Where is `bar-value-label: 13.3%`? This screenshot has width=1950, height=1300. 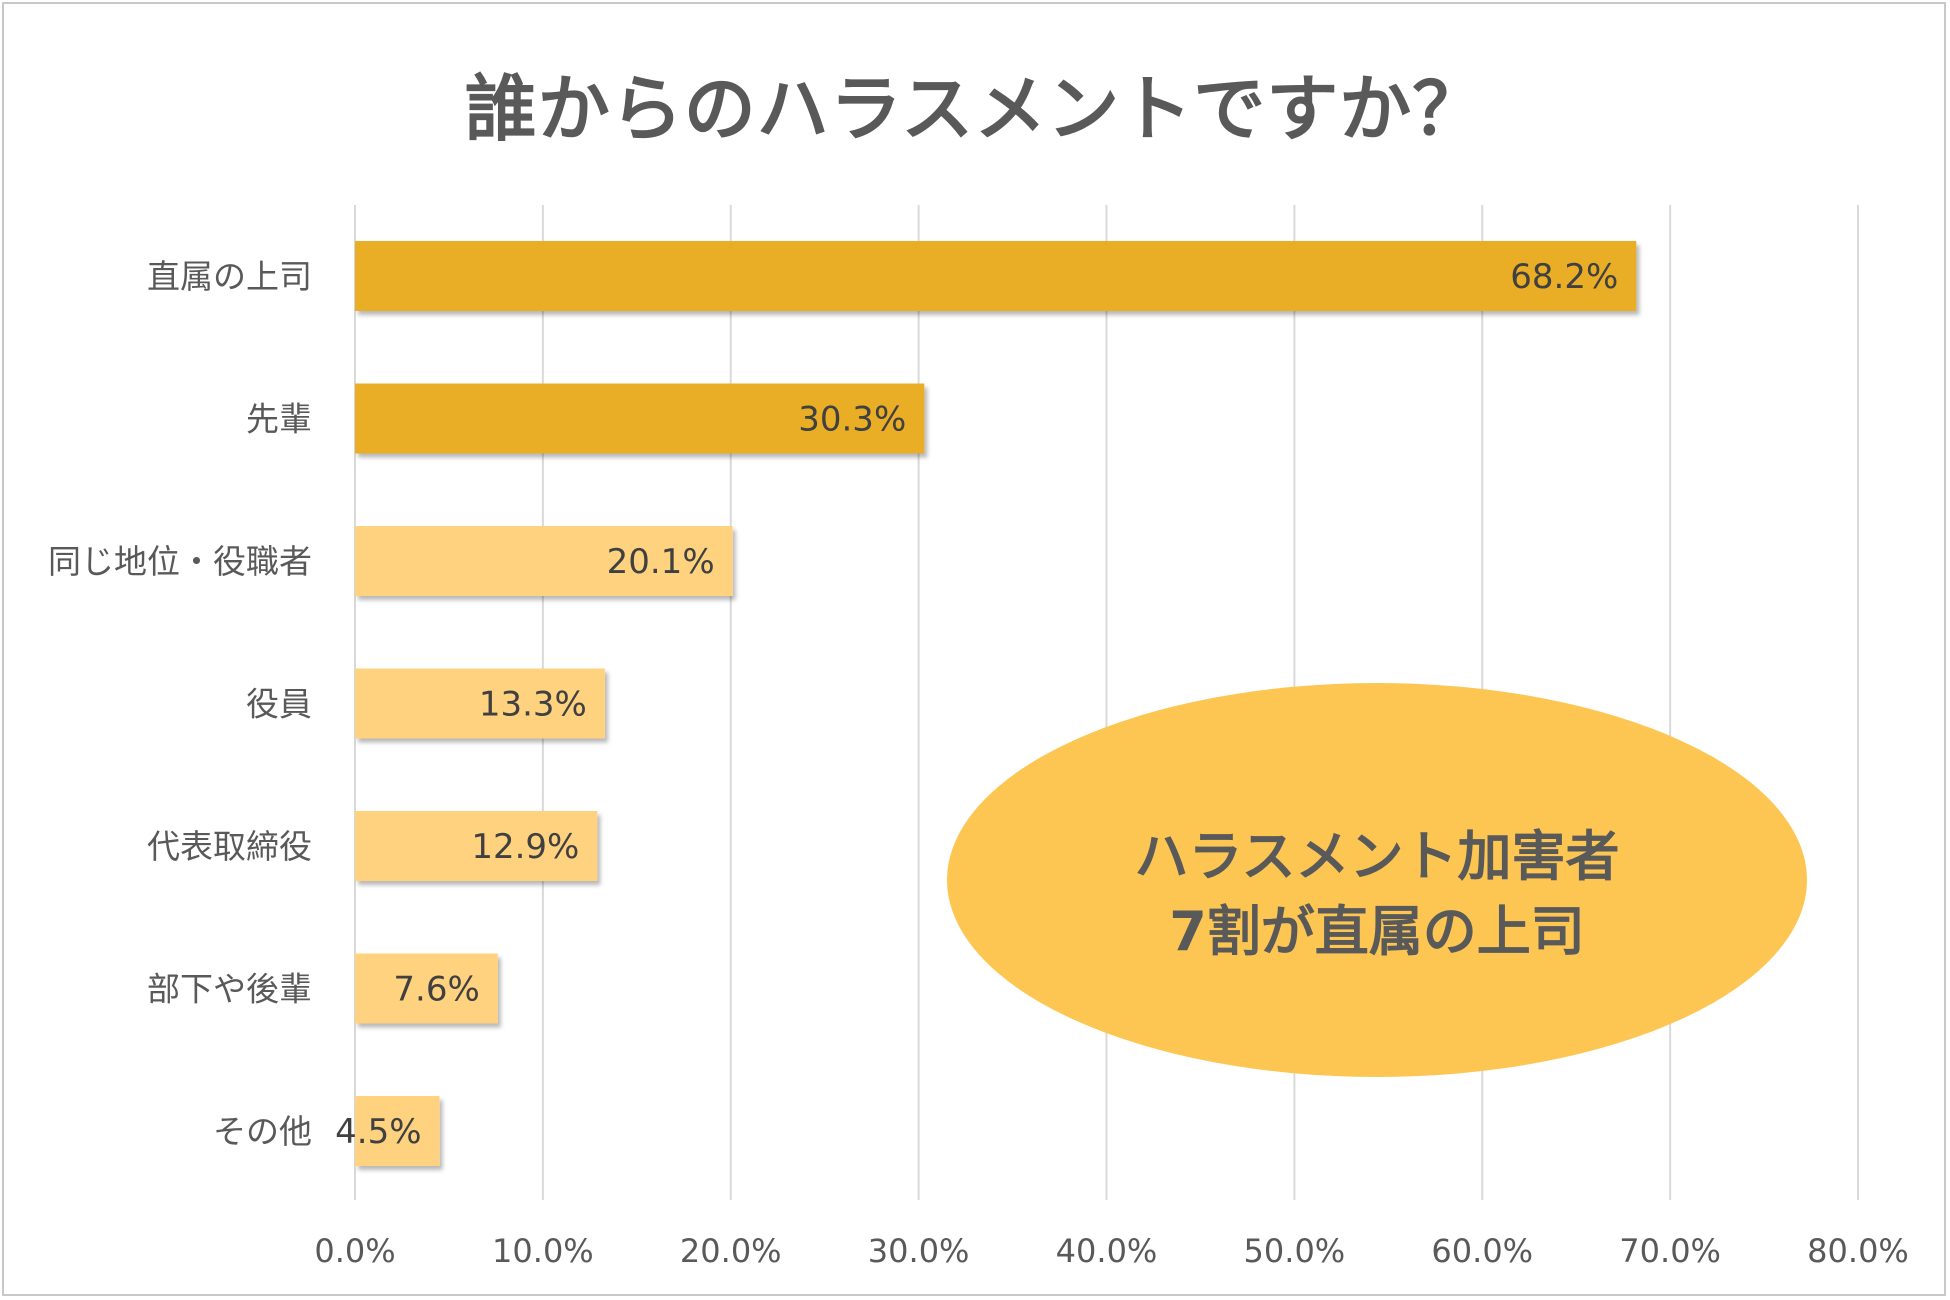 bar-value-label: 13.3% is located at coordinates (533, 705).